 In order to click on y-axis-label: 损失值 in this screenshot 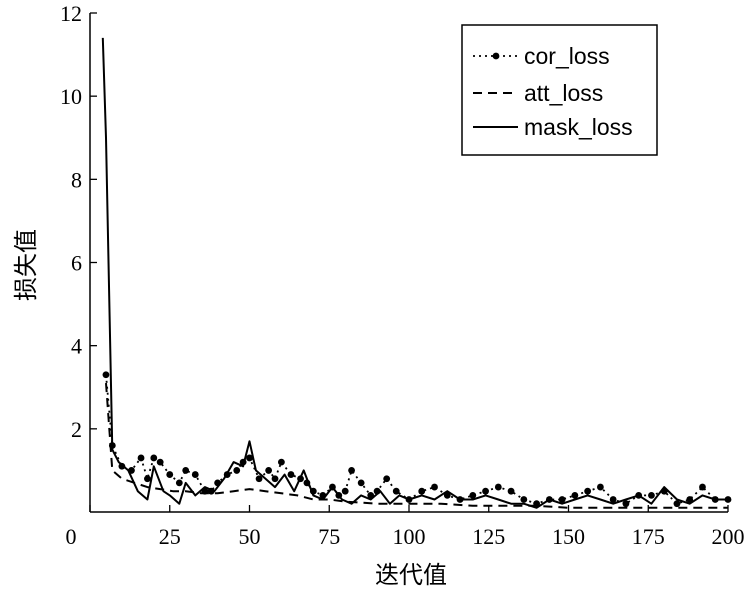, I will do `click(26, 265)`.